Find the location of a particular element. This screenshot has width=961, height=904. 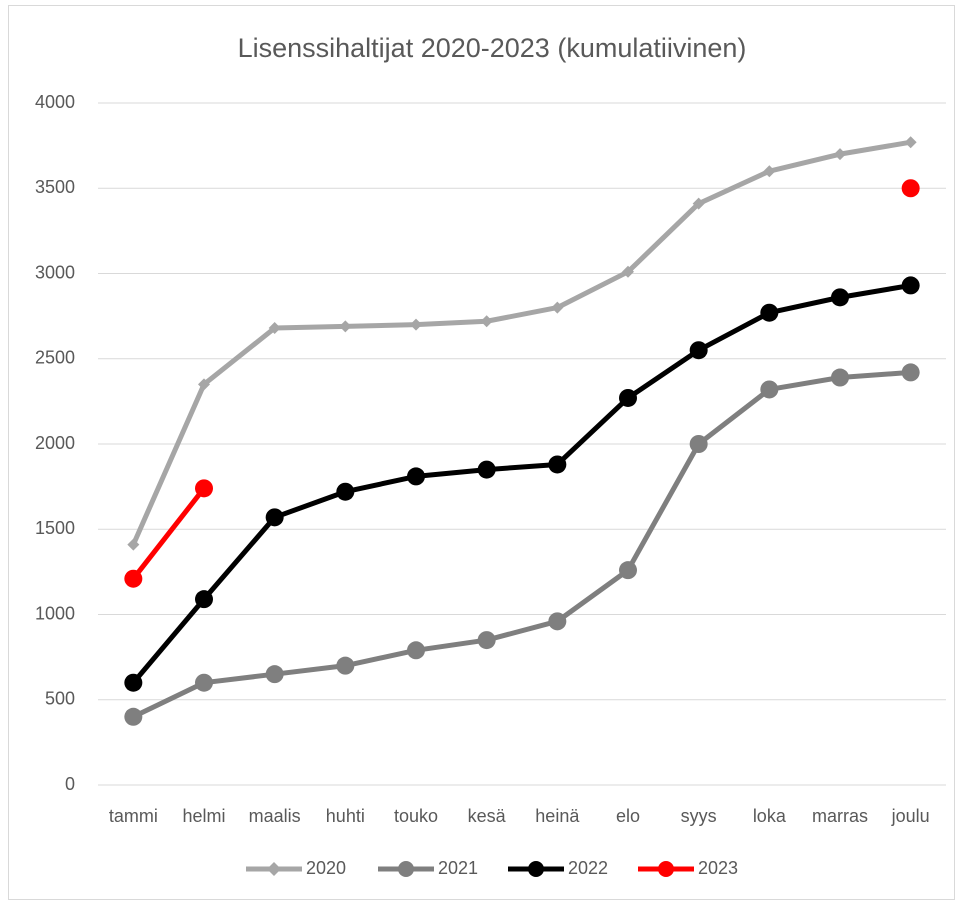

x-tick-label: marras is located at coordinates (840, 816).